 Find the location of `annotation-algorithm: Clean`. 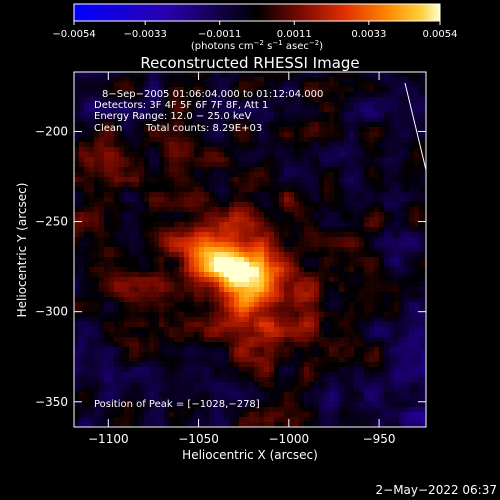

annotation-algorithm: Clean is located at coordinates (108, 128).